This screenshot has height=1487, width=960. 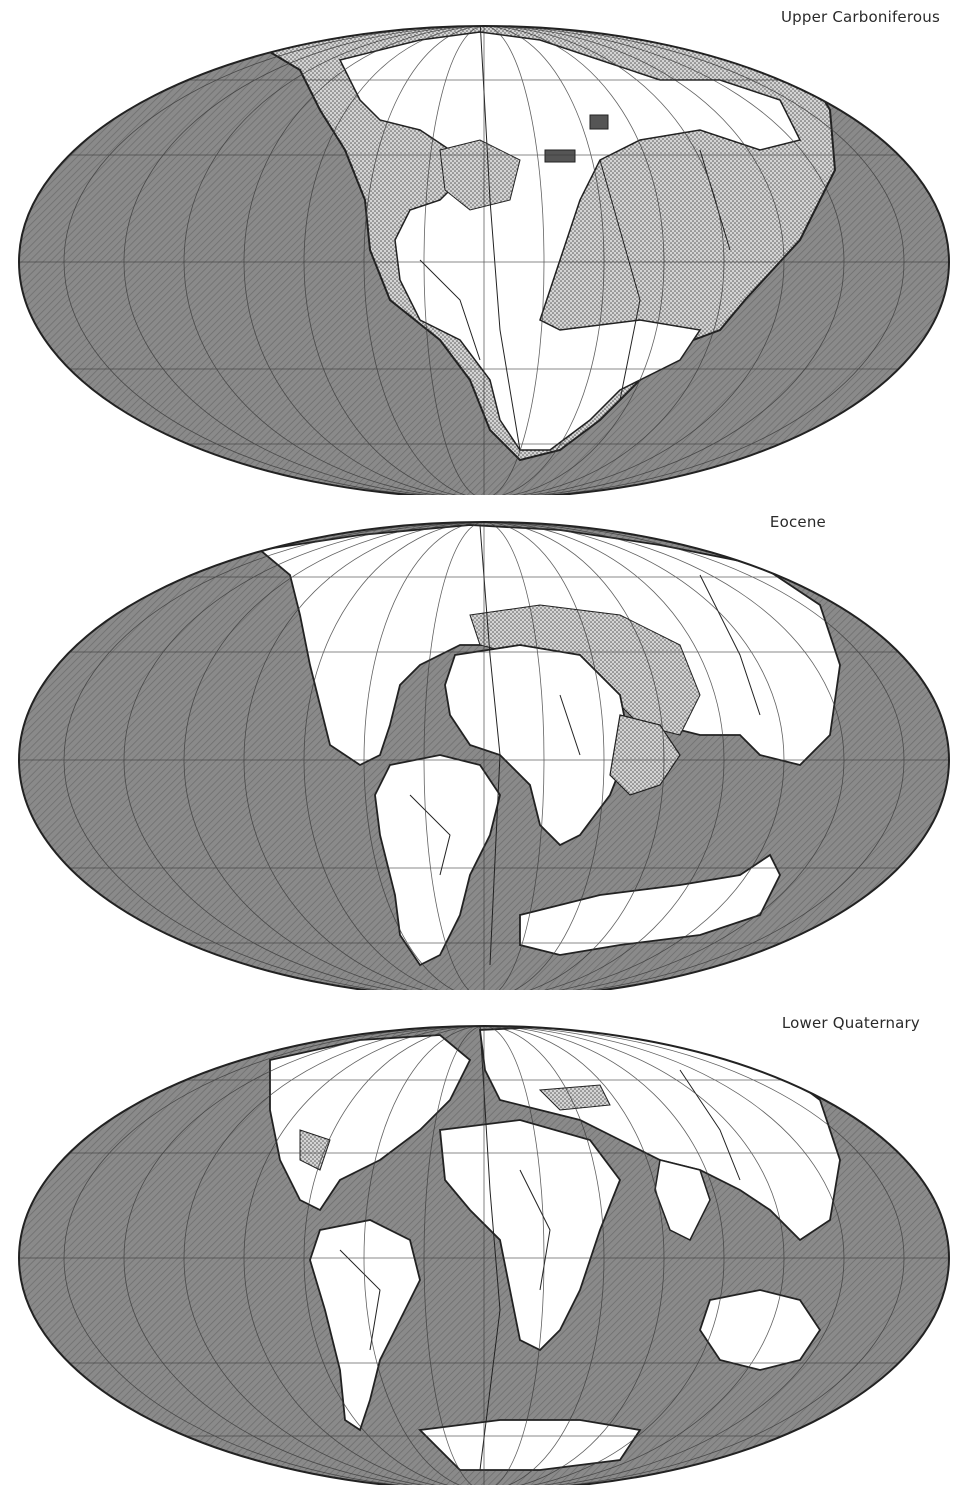 What do you see at coordinates (860, 17) in the screenshot?
I see `map-title-upper-carboniferous: Upper Carboniferous` at bounding box center [860, 17].